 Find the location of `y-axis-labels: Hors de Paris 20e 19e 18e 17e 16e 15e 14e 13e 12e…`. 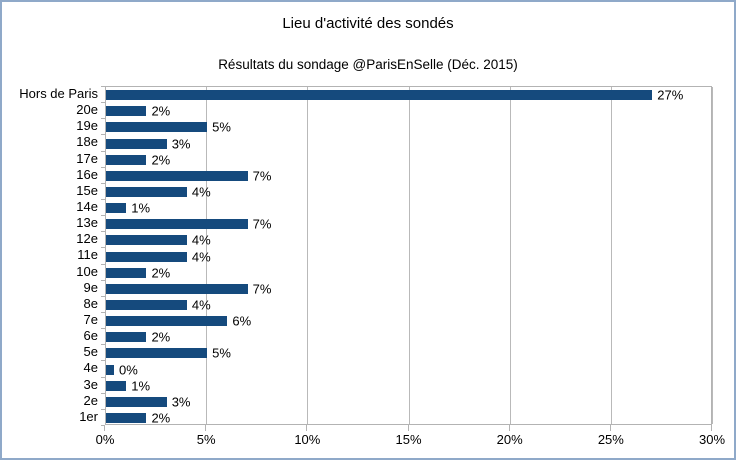

y-axis-labels: Hors de Paris 20e 19e 18e 17e 16e 15e 14e 13e 12e… is located at coordinates (50, 255).